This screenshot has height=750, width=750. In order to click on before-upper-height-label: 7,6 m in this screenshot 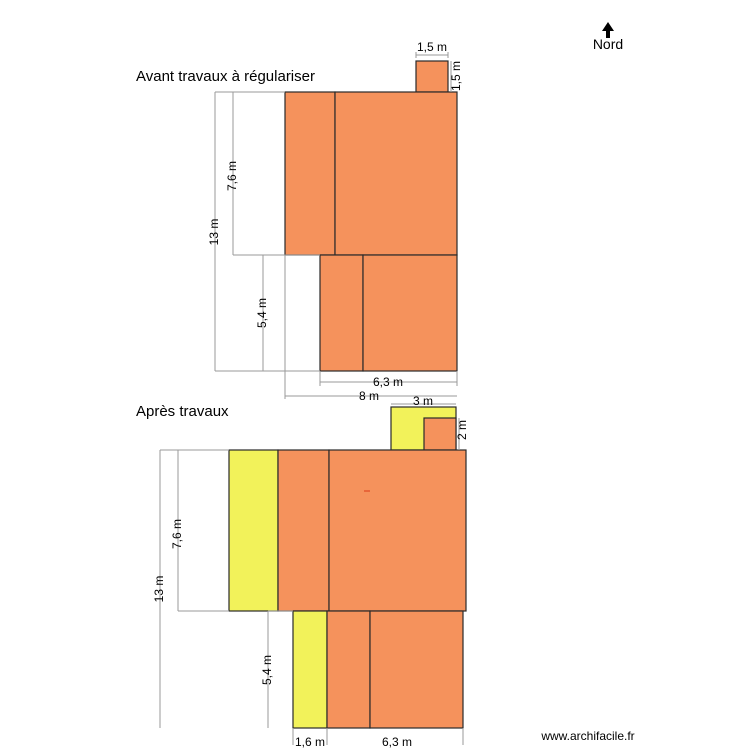, I will do `click(232, 176)`.